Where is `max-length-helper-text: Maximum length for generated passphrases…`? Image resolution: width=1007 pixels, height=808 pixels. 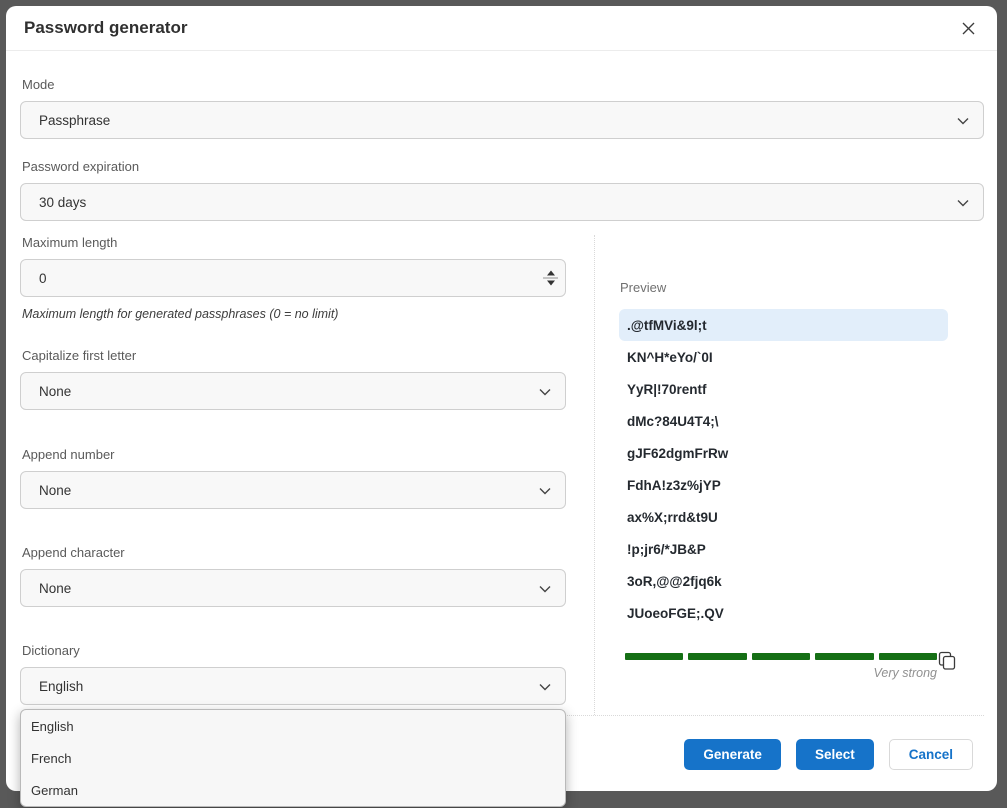 max-length-helper-text: Maximum length for generated passphrases… is located at coordinates (180, 314).